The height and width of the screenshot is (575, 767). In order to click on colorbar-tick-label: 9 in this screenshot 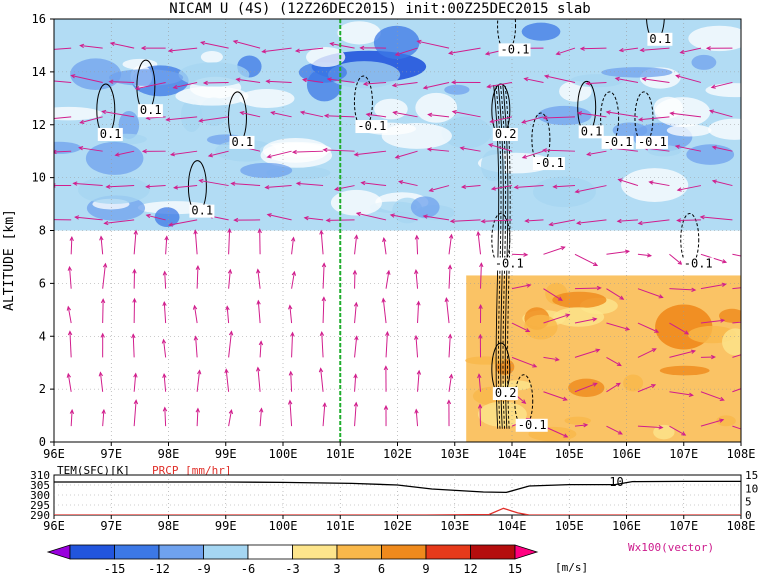, I will do `click(425, 568)`.